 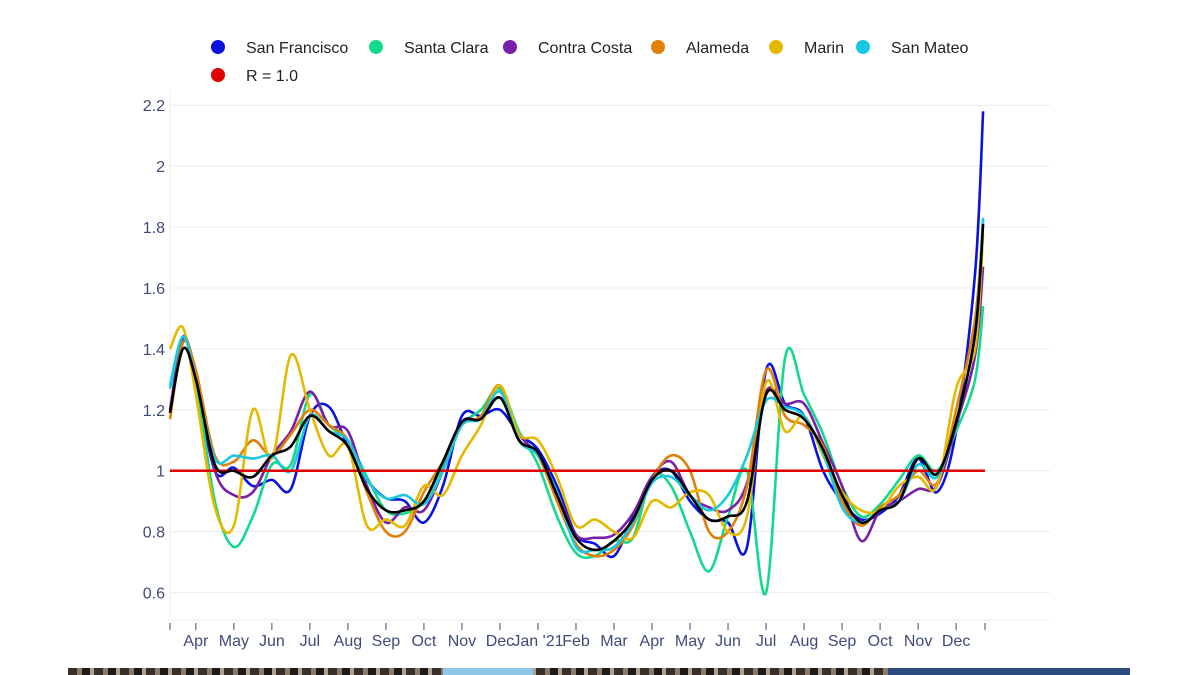 What do you see at coordinates (717, 48) in the screenshot?
I see `legend-label: Alameda` at bounding box center [717, 48].